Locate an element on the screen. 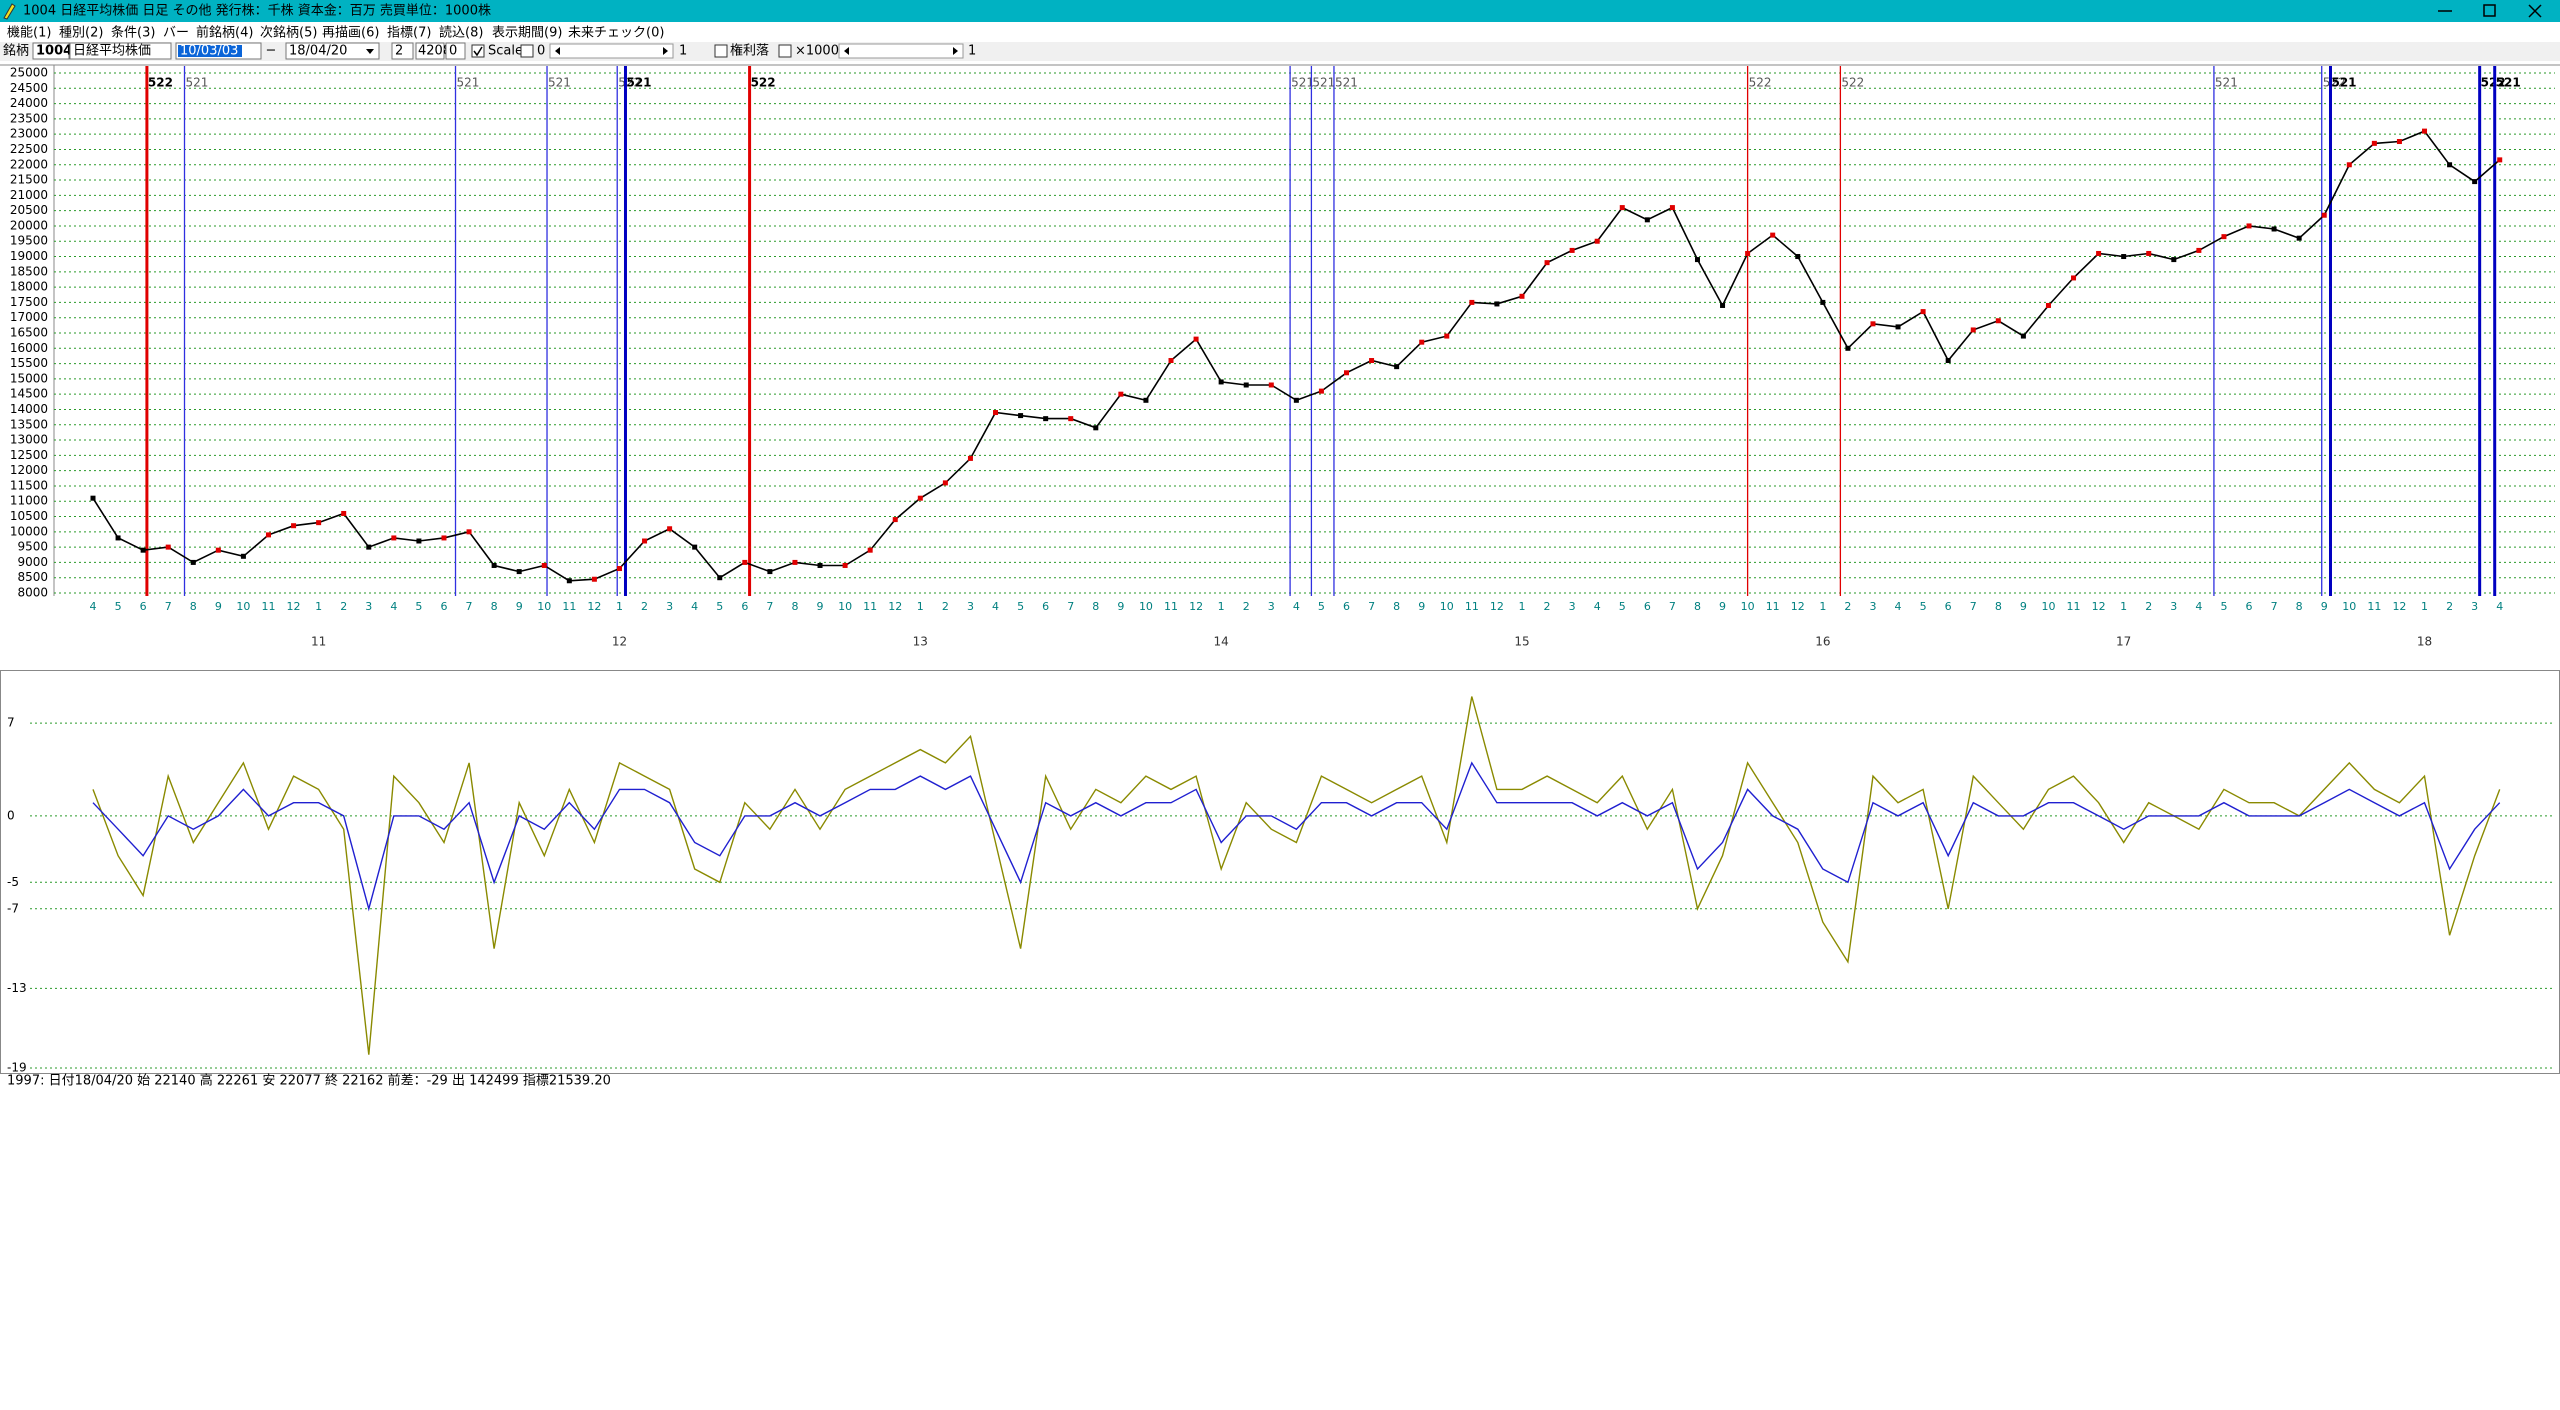 Image resolution: width=2560 pixels, height=1410 pixels. to-date-box is located at coordinates (332, 51).